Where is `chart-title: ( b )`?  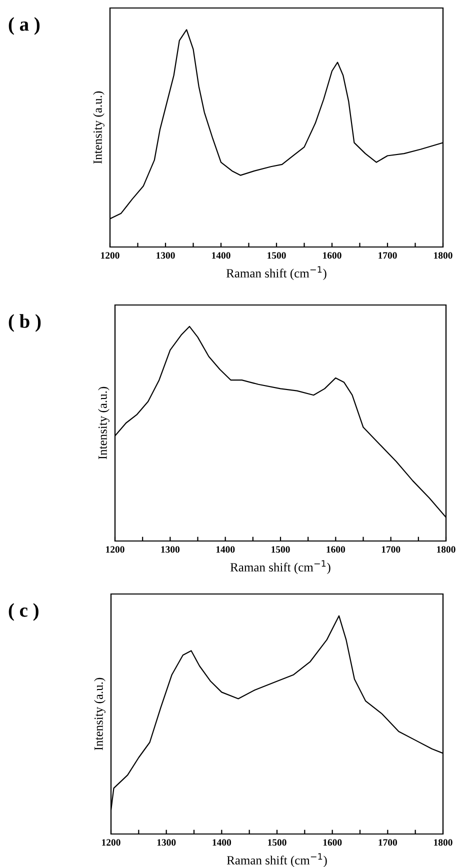
chart-title: ( b ) is located at coordinates (24, 323).